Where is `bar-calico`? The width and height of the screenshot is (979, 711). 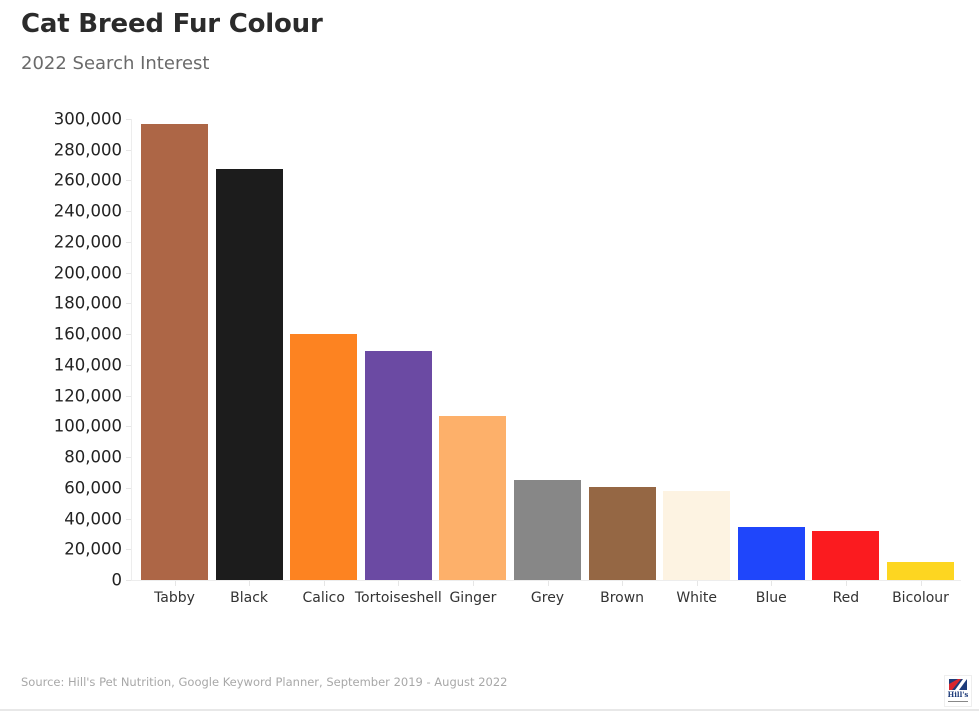
bar-calico is located at coordinates (324, 457).